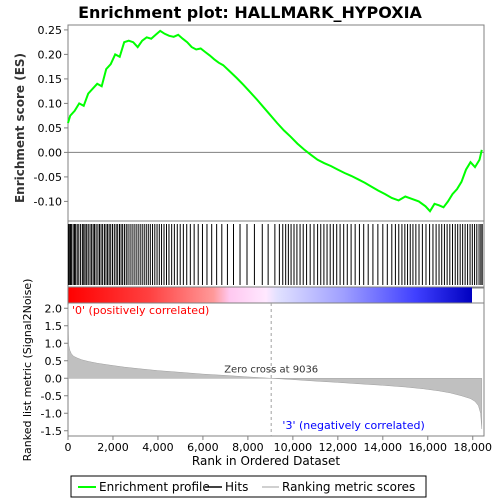  I want to click on es-y-ticks: 0.25 0.20 0.15 0.10 0.05 0.00 -0.05 -0.10, so click(51, 116).